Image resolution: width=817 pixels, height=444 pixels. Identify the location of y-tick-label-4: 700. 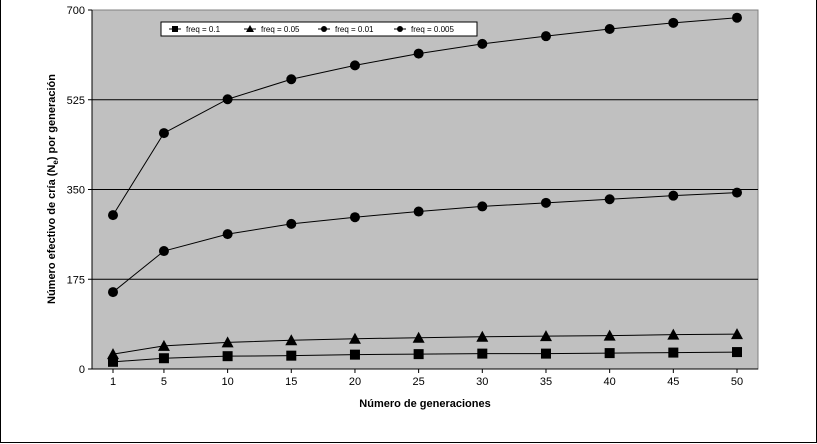
(76, 11).